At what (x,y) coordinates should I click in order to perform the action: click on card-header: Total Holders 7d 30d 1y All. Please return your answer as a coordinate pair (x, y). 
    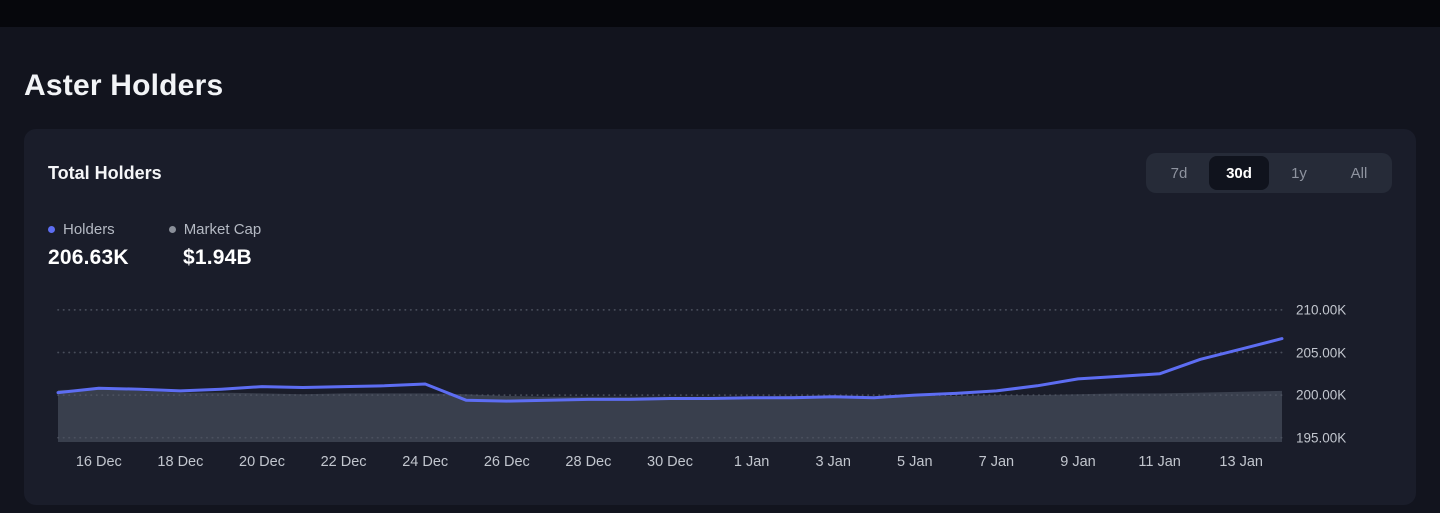
    Looking at the image, I should click on (720, 173).